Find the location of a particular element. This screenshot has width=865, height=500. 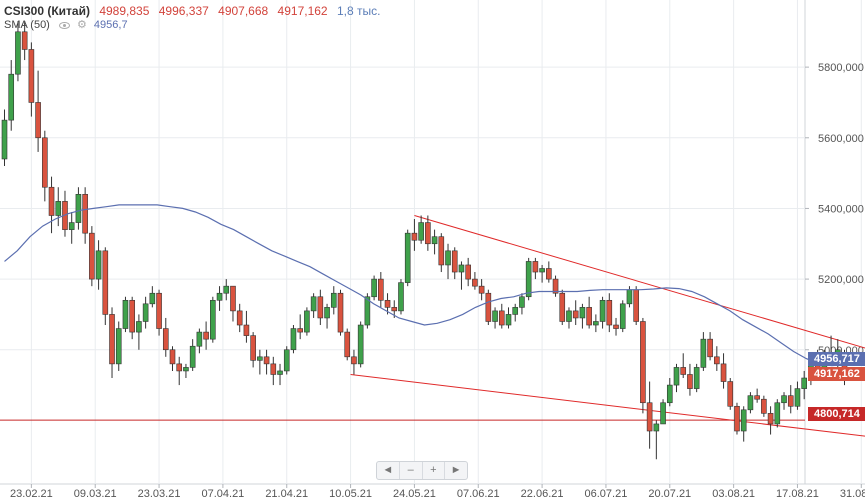

resistance-trendline is located at coordinates (639, 282).